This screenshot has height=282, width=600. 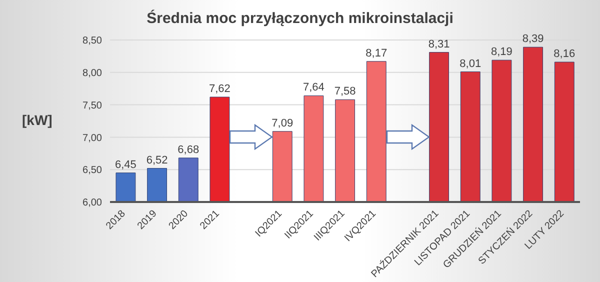 What do you see at coordinates (283, 123) in the screenshot?
I see `data-label: 7,09` at bounding box center [283, 123].